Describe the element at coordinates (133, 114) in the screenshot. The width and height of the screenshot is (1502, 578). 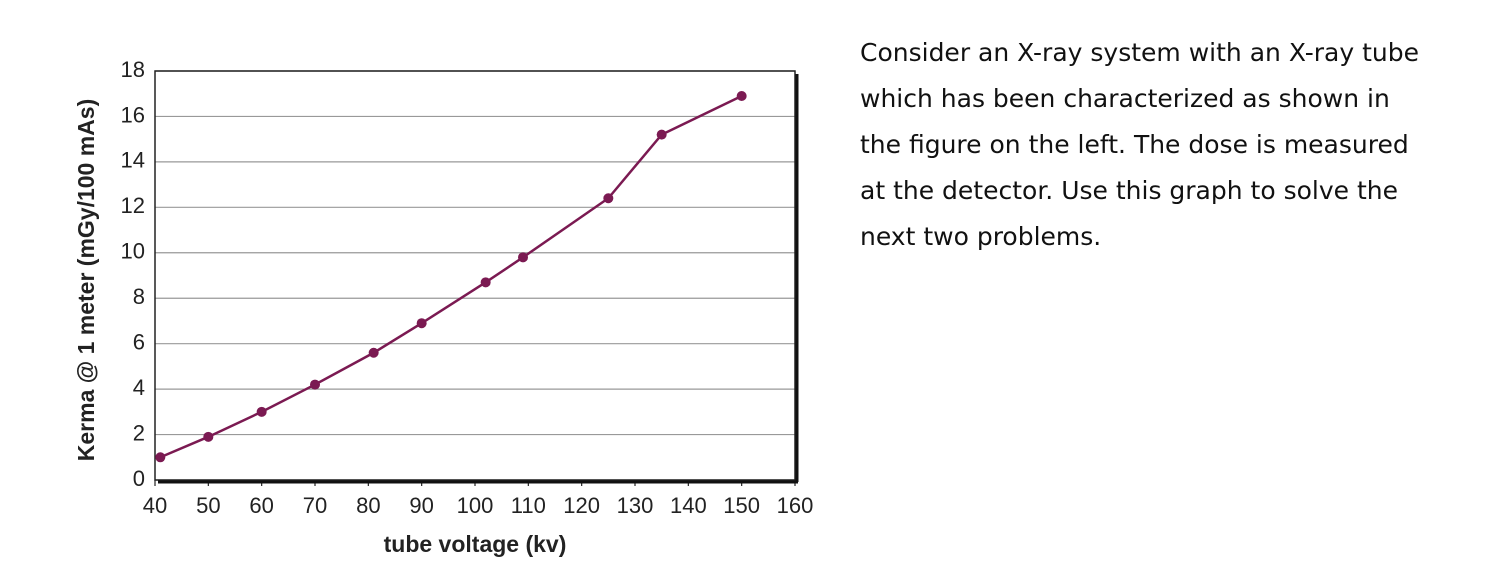
I see `y-tick-label: 16` at that location.